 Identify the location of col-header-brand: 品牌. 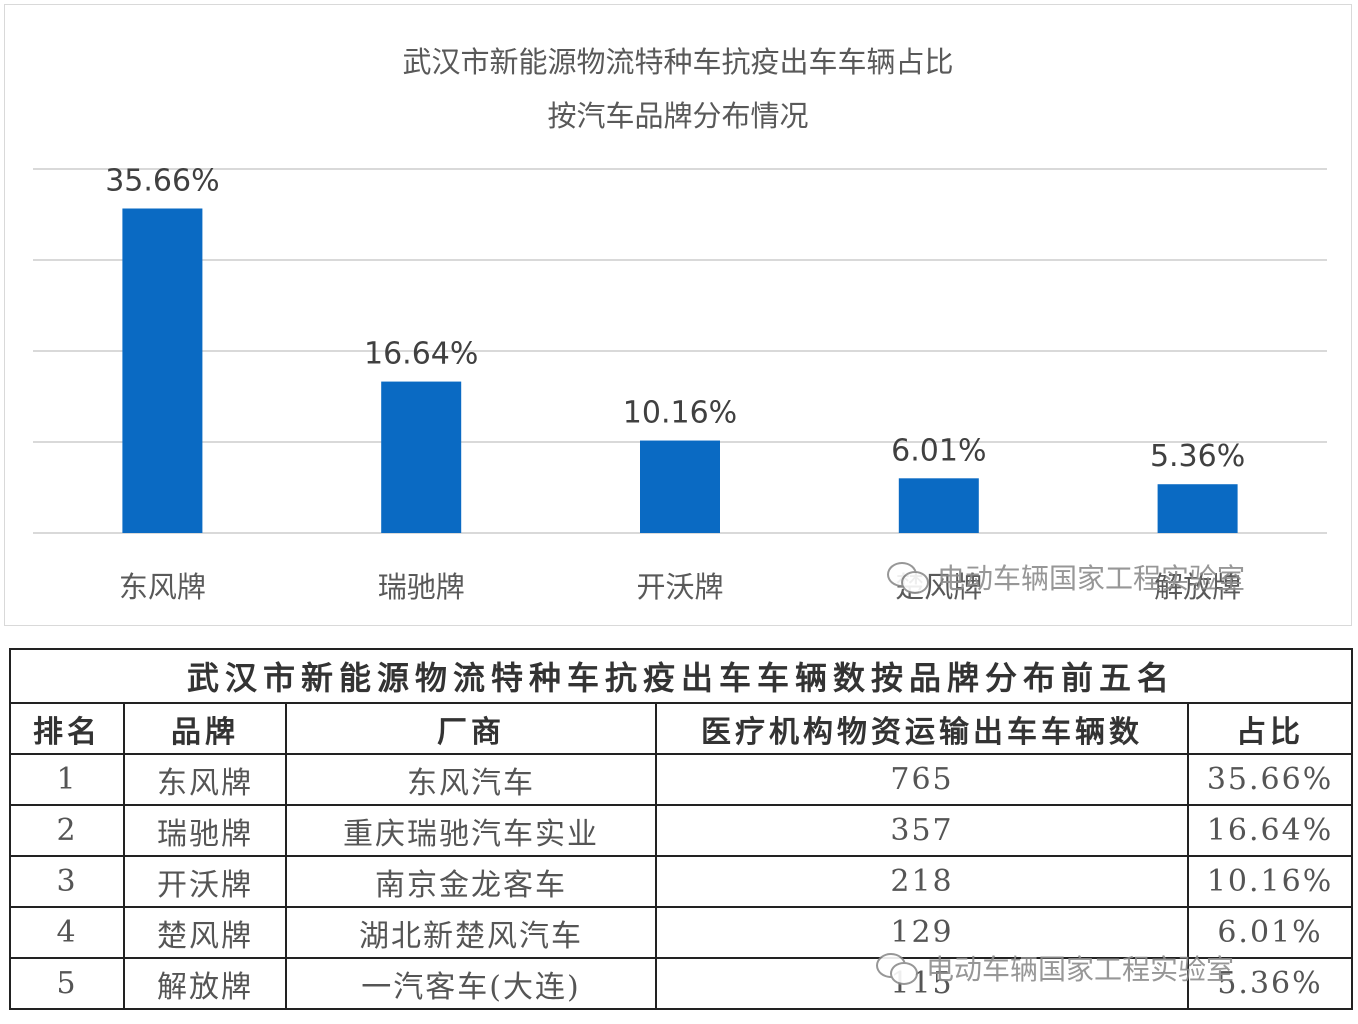
(205, 728).